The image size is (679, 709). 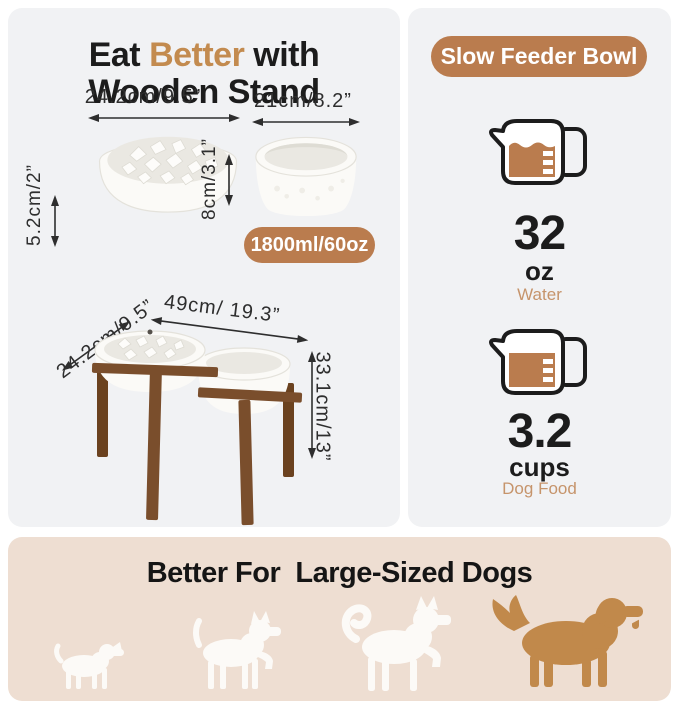 What do you see at coordinates (151, 348) in the screenshot?
I see `maze-pattern-small` at bounding box center [151, 348].